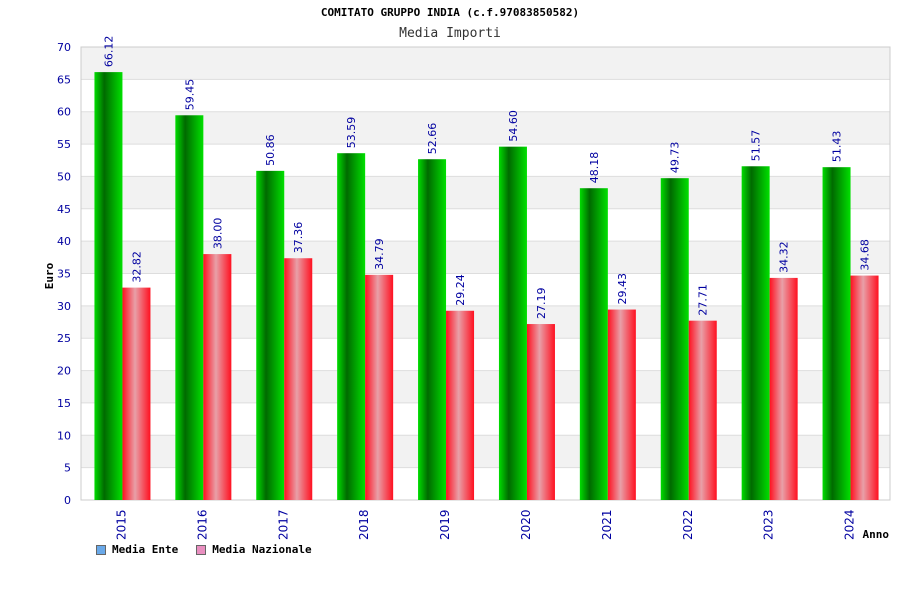  What do you see at coordinates (675, 158) in the screenshot?
I see `data-label: 49.73` at bounding box center [675, 158].